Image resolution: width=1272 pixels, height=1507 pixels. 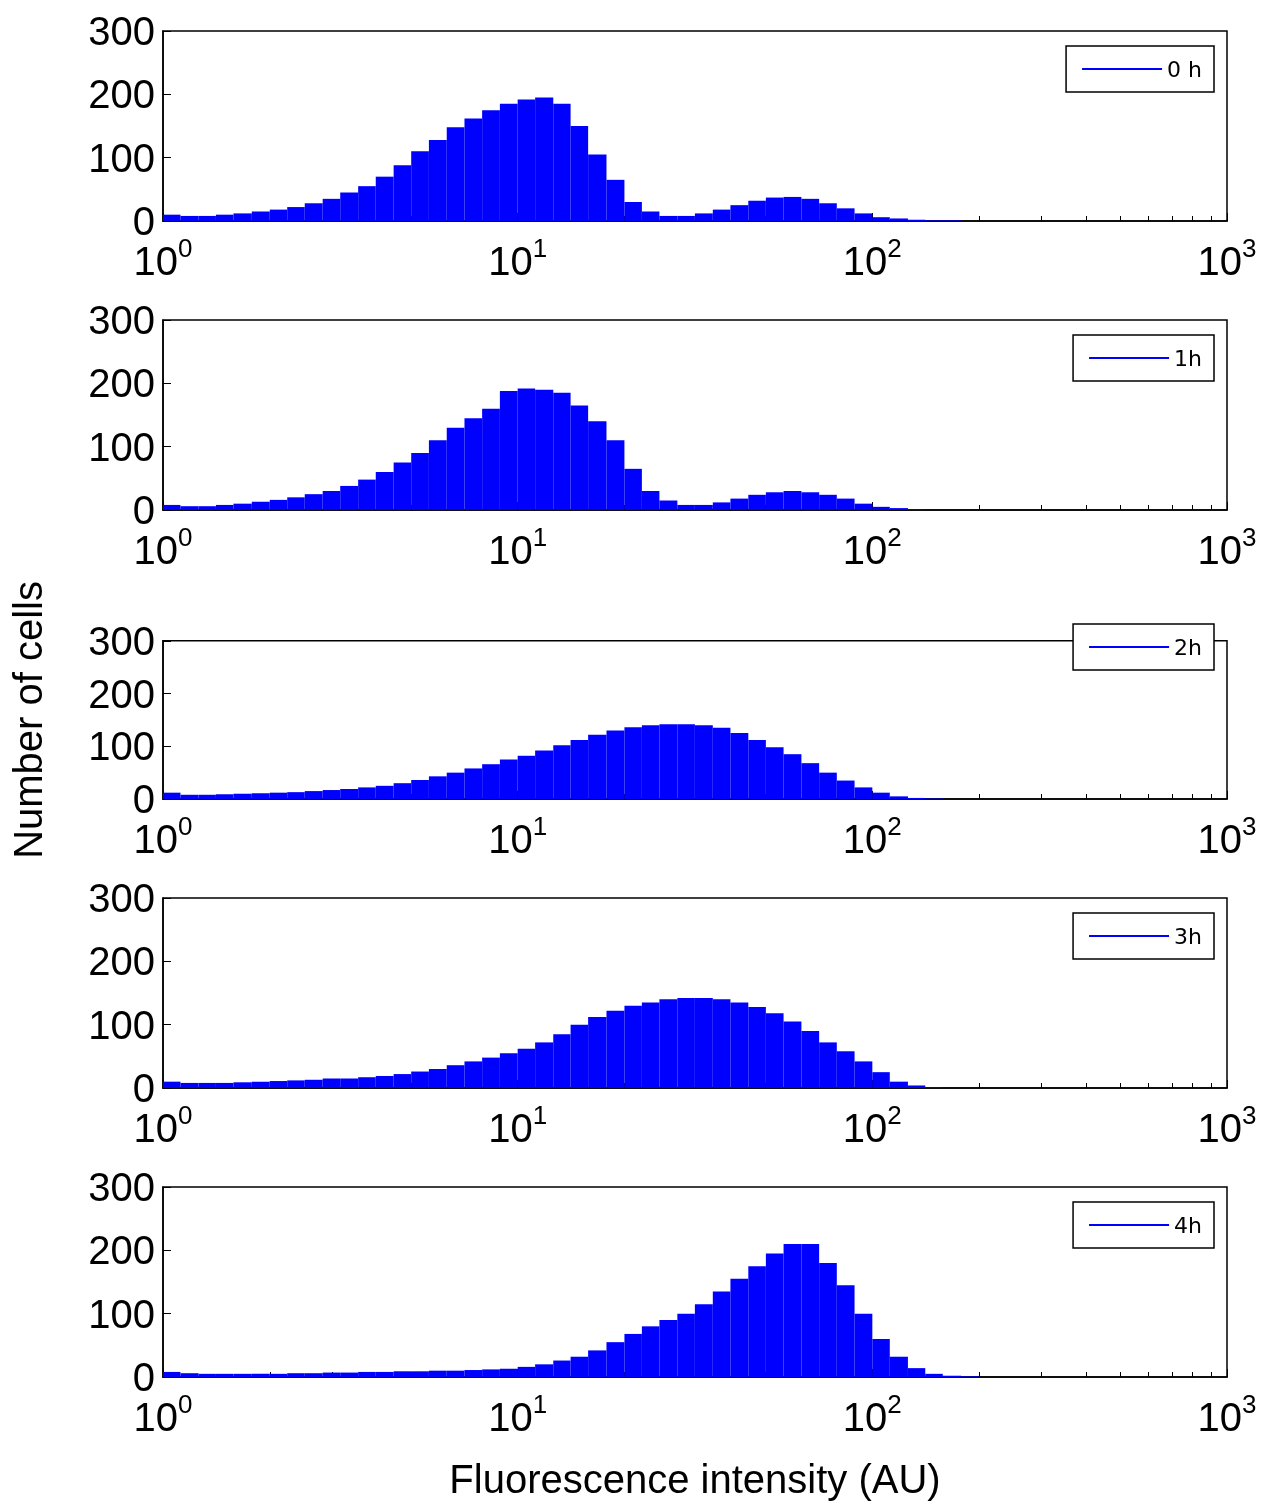 What do you see at coordinates (1184, 69) in the screenshot?
I see `legend-label: 0 h` at bounding box center [1184, 69].